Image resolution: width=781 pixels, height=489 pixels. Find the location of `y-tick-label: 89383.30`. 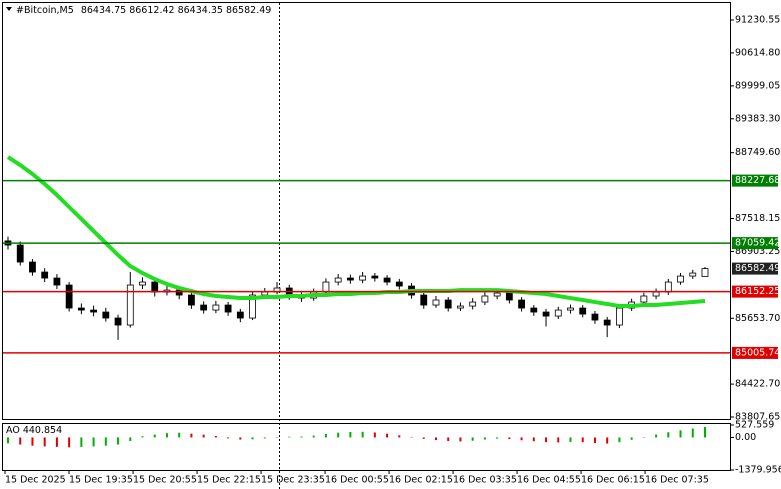

y-tick-label: 89383.30 is located at coordinates (757, 118).